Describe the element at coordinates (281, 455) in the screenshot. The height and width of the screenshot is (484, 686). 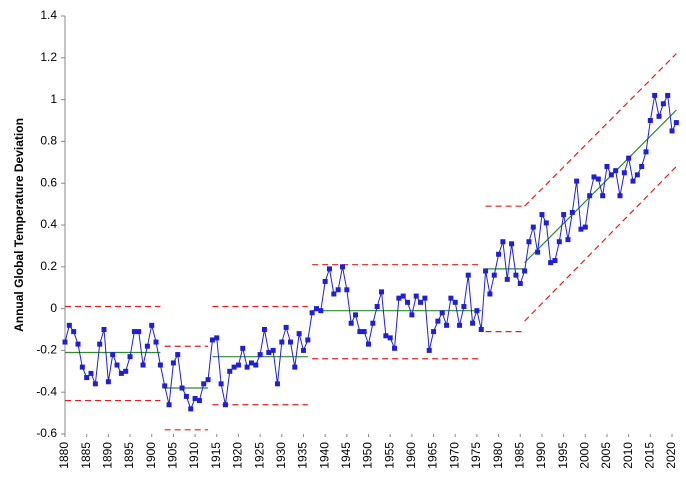
I see `x-tick-label: 1930` at that location.